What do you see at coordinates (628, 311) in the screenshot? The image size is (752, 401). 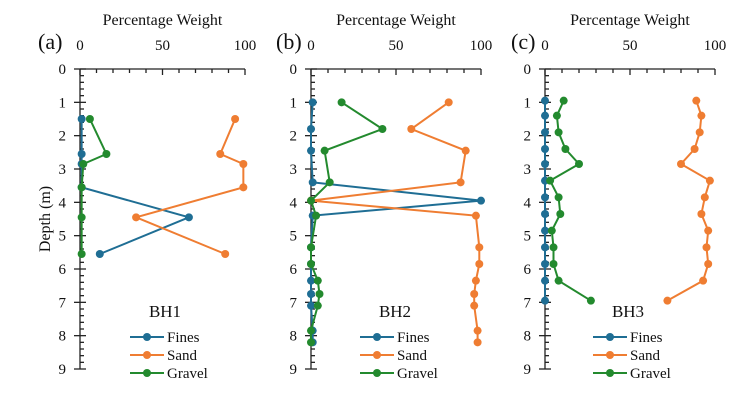 I see `legend-title: BH3` at bounding box center [628, 311].